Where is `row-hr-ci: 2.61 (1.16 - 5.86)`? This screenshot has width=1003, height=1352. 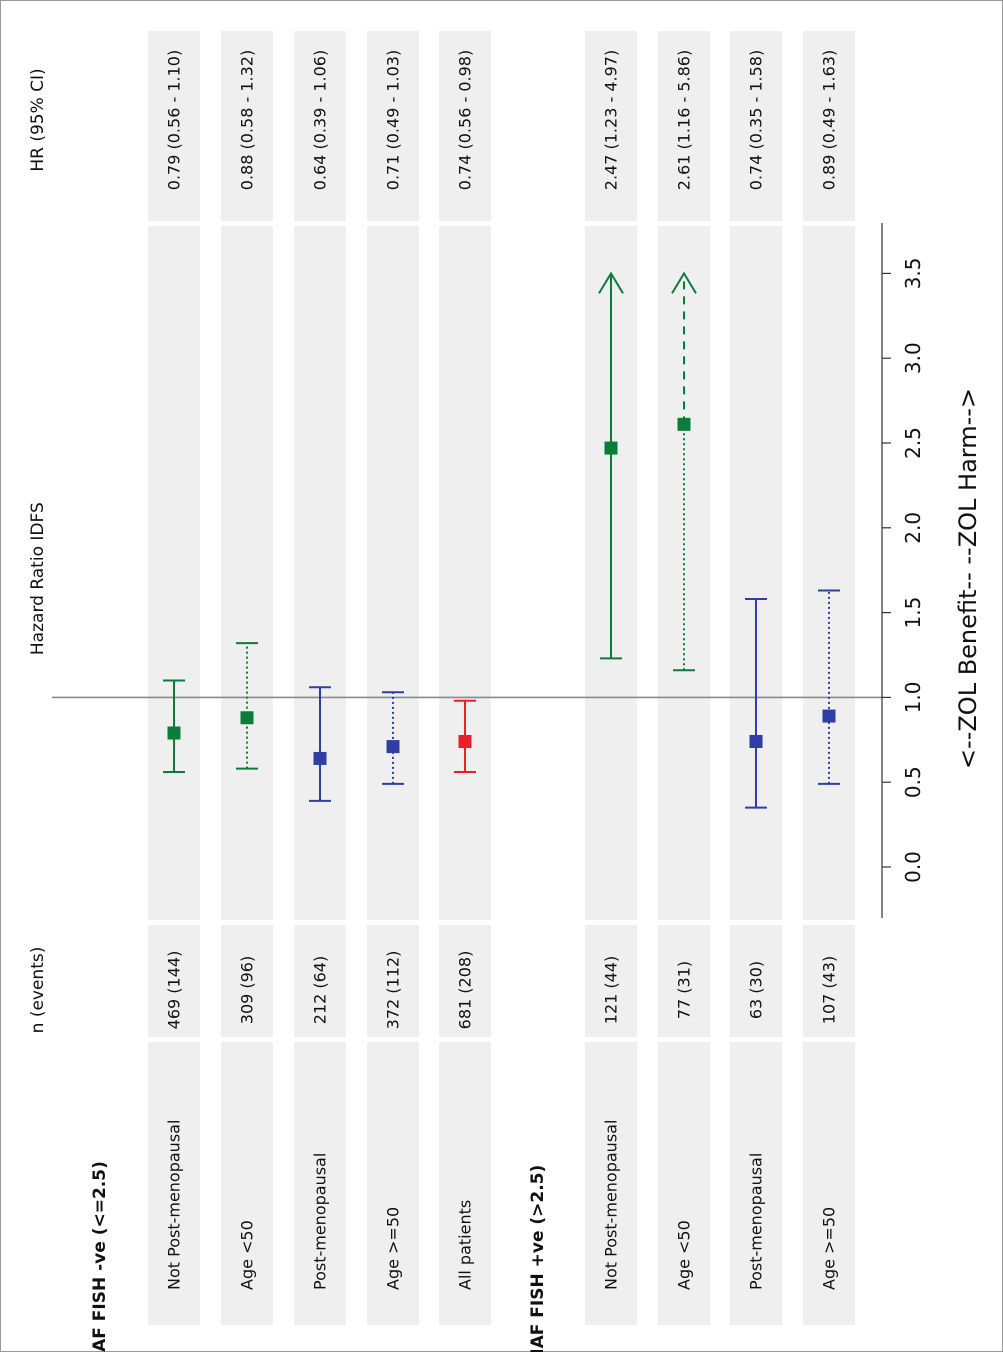
row-hr-ci: 2.61 (1.16 - 5.86) is located at coordinates (684, 120).